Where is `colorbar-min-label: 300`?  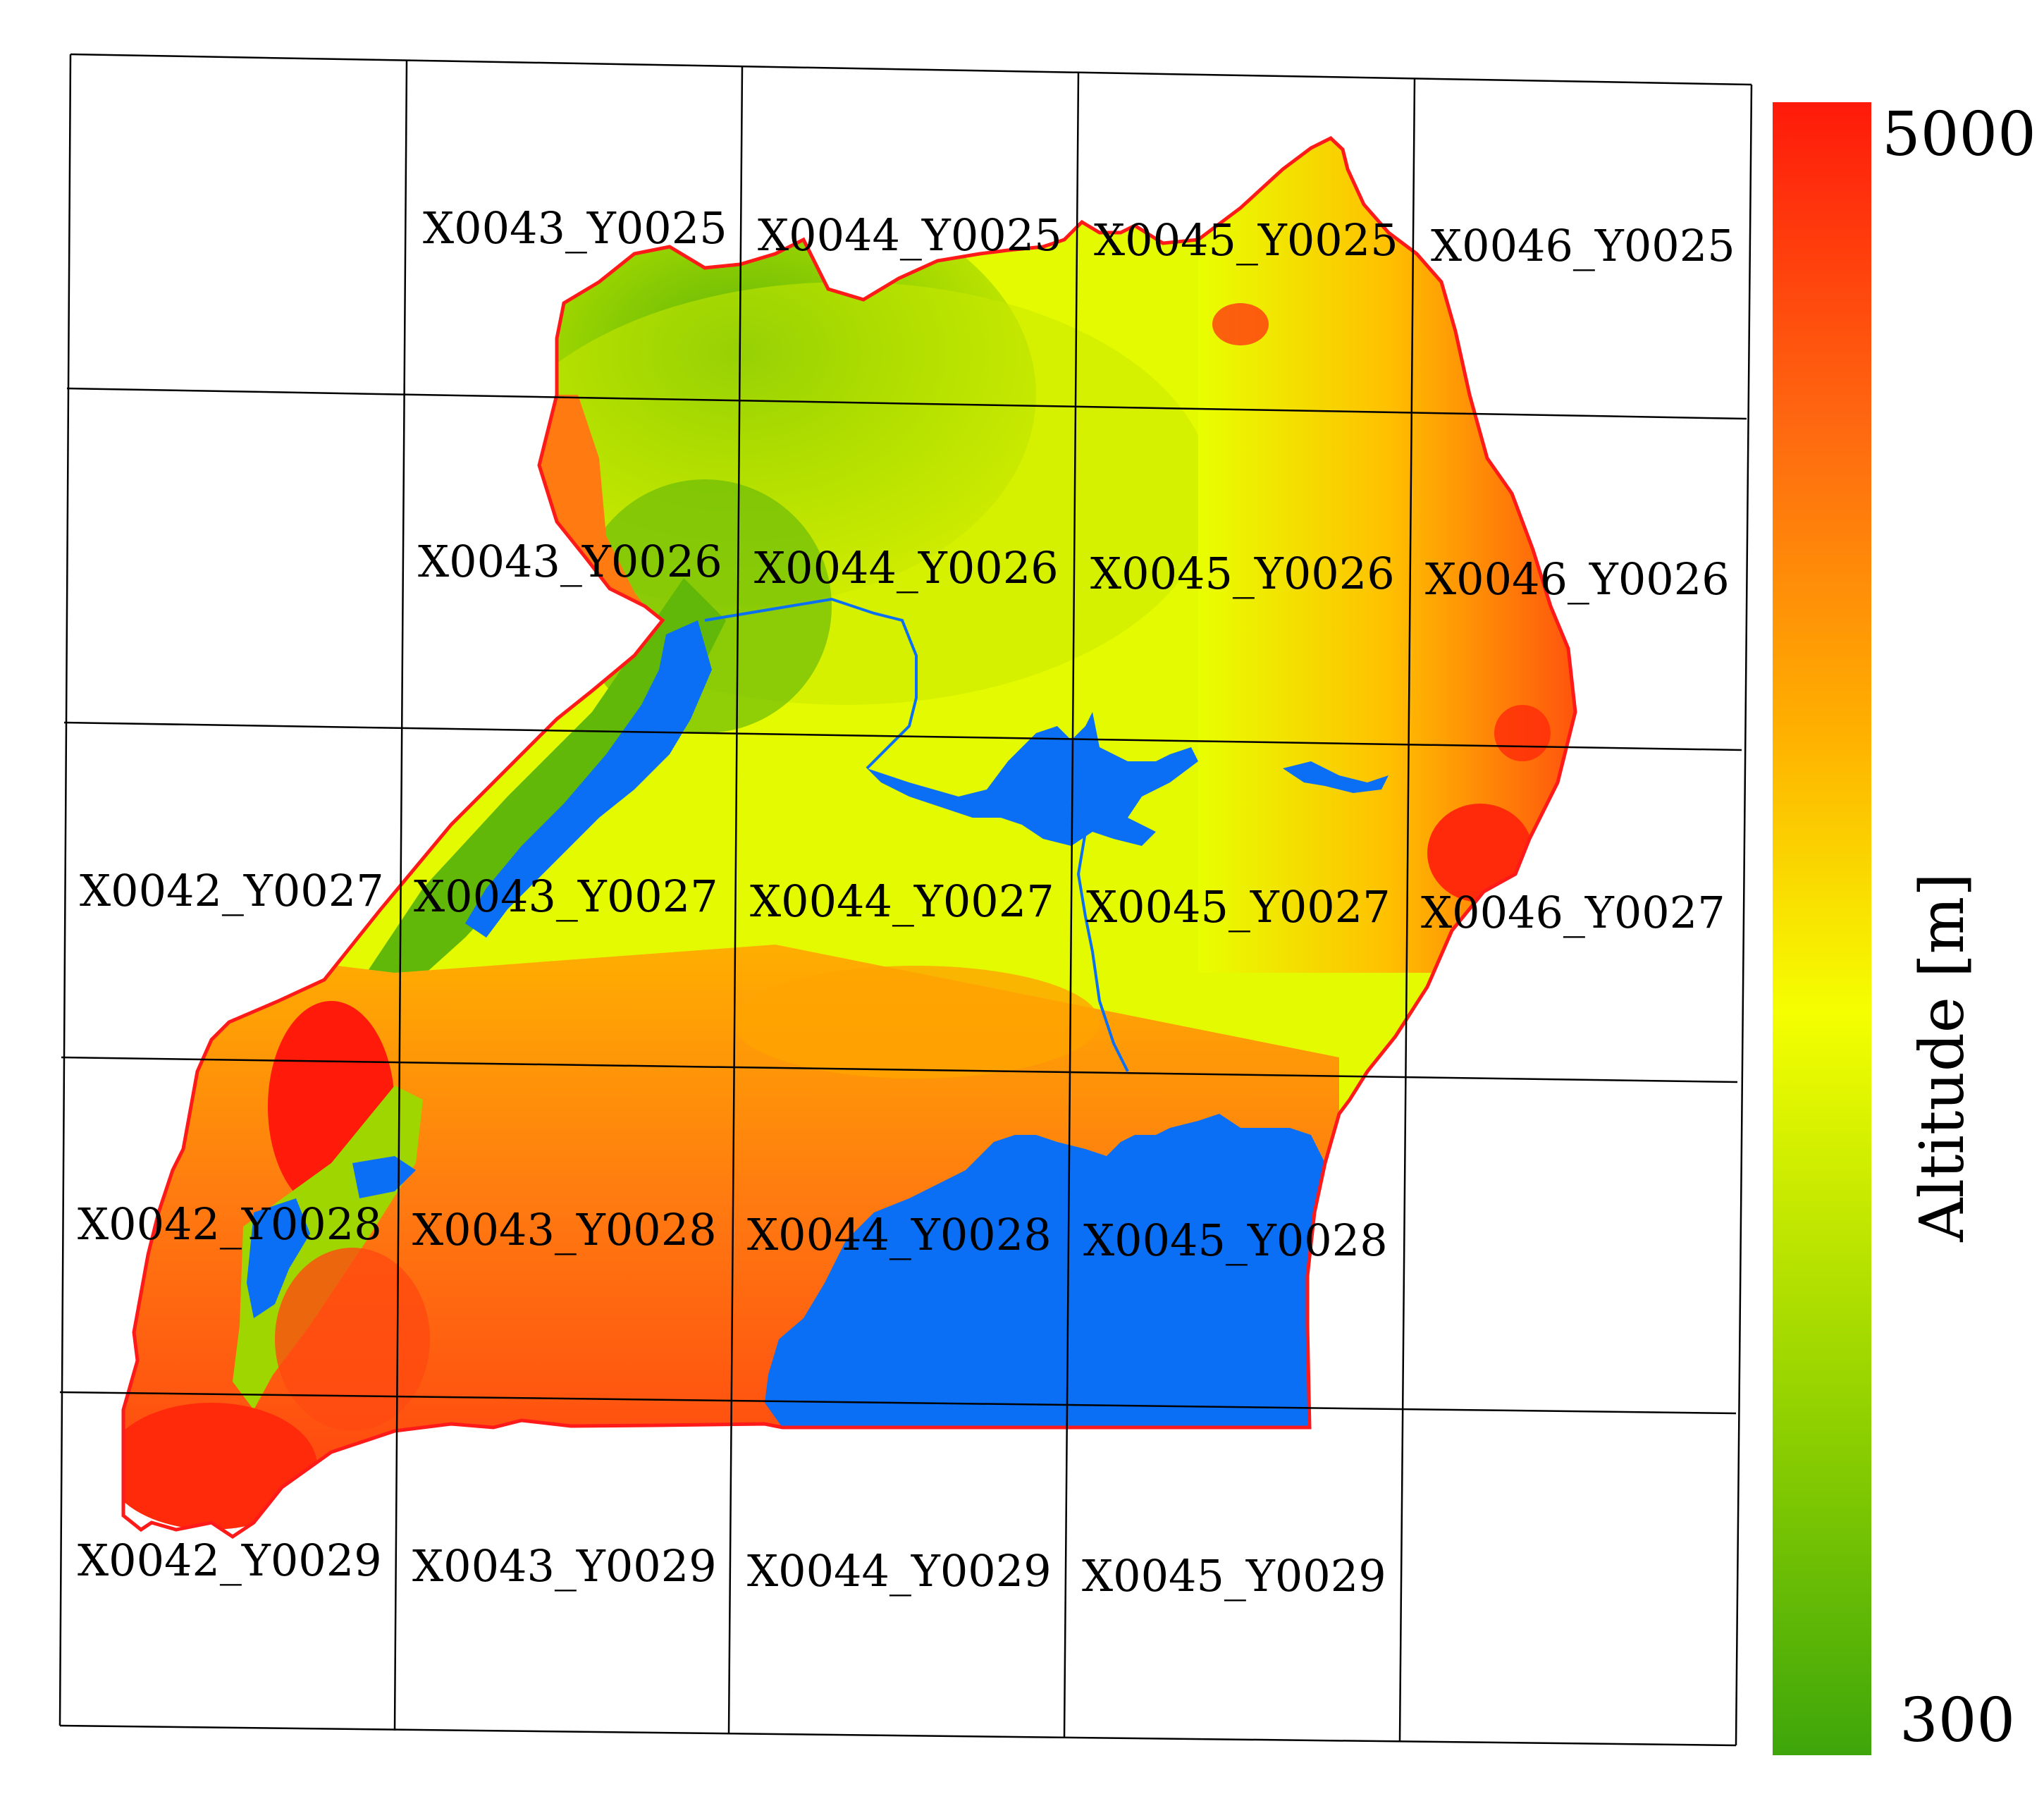
colorbar-min-label: 300 is located at coordinates (1957, 1720).